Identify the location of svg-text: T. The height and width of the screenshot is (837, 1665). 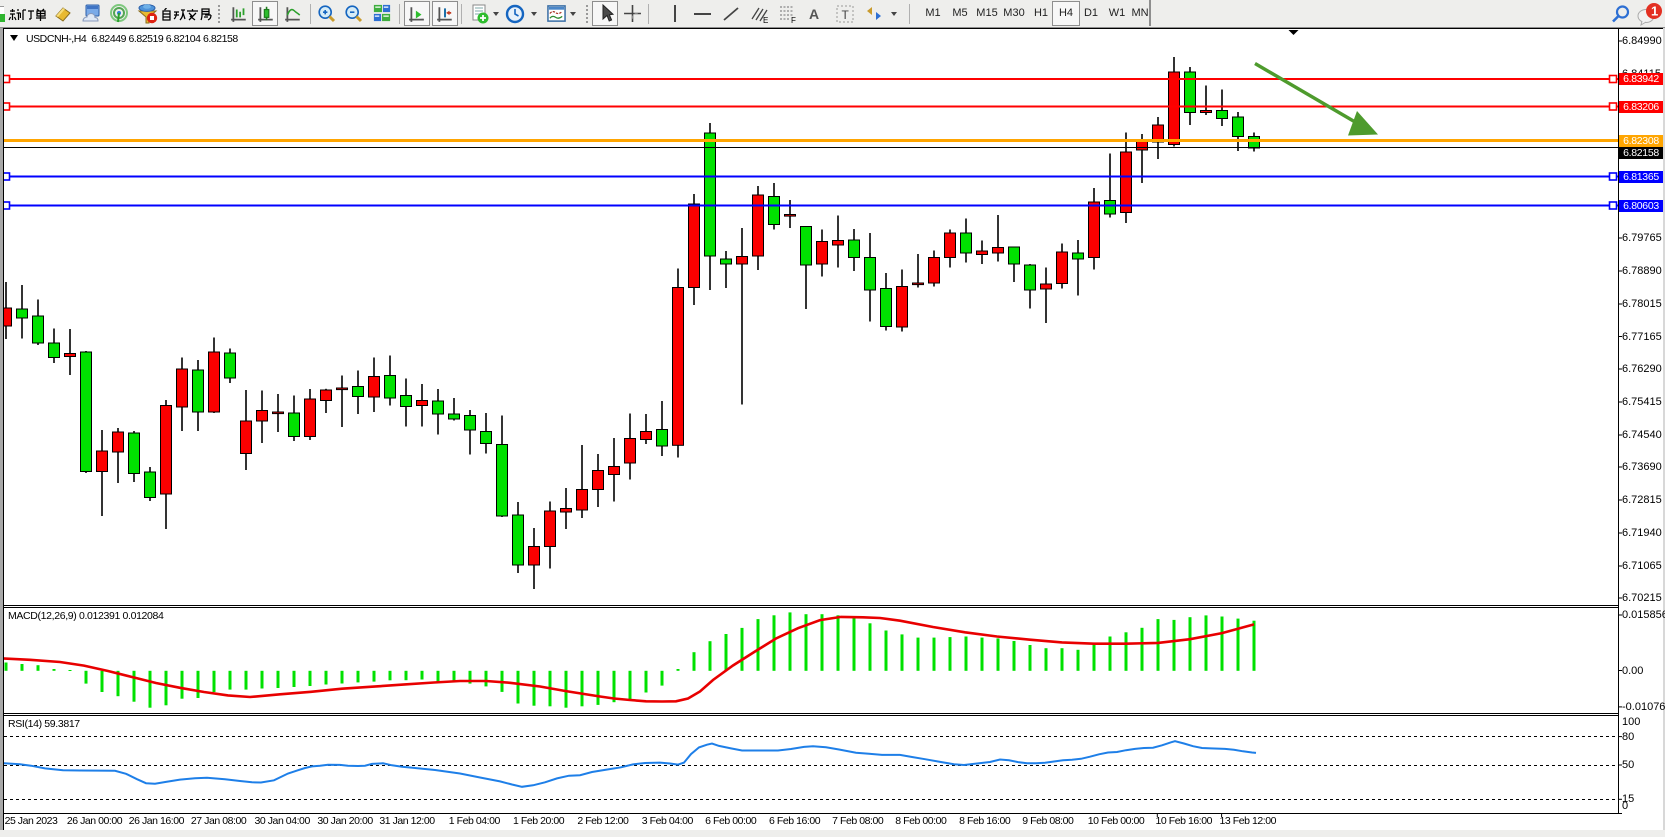
(846, 15).